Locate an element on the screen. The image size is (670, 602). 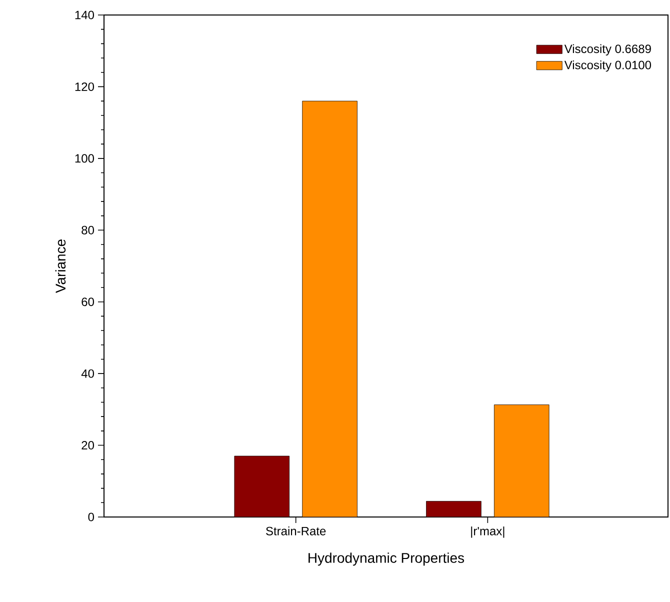
x-axis-title: Hydrodynamic Properties is located at coordinates (386, 559).